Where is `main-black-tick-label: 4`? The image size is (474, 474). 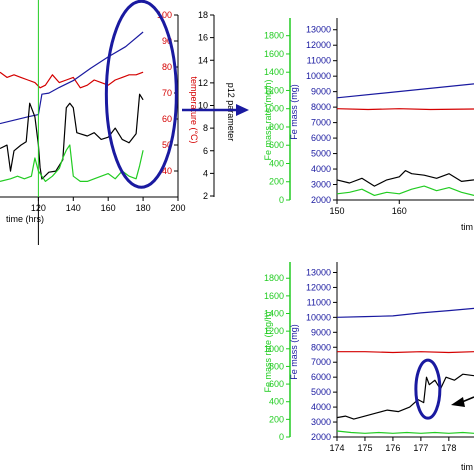 main-black-tick-label: 4 is located at coordinates (205, 173).